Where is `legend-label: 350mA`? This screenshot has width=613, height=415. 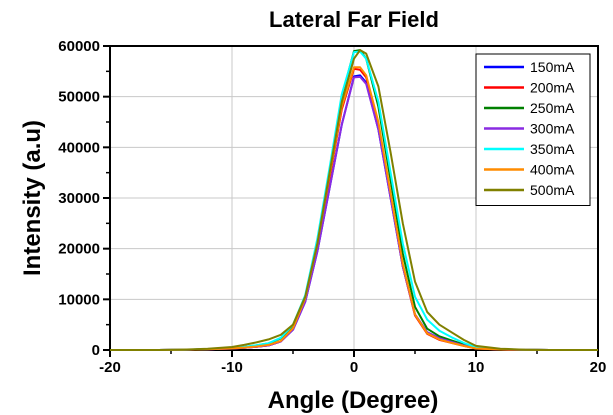
legend-label: 350mA is located at coordinates (552, 149).